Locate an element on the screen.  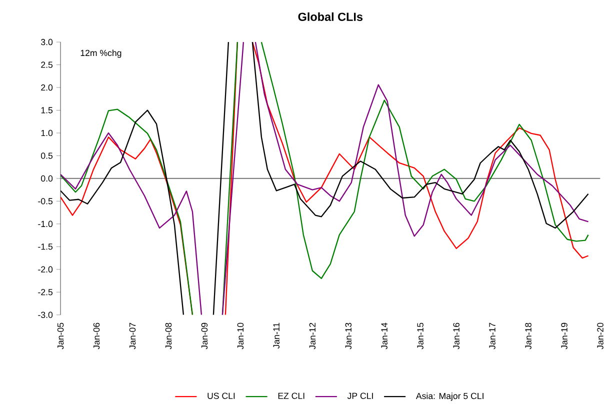
x-tick-label: Jan-18 is located at coordinates (528, 336).